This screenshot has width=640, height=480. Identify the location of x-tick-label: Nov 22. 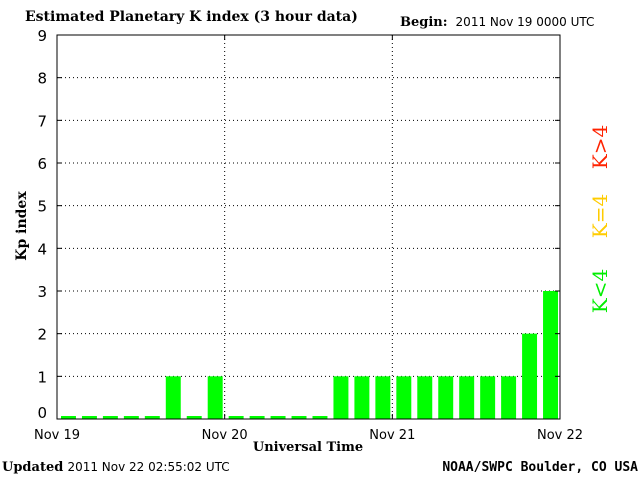
(560, 435).